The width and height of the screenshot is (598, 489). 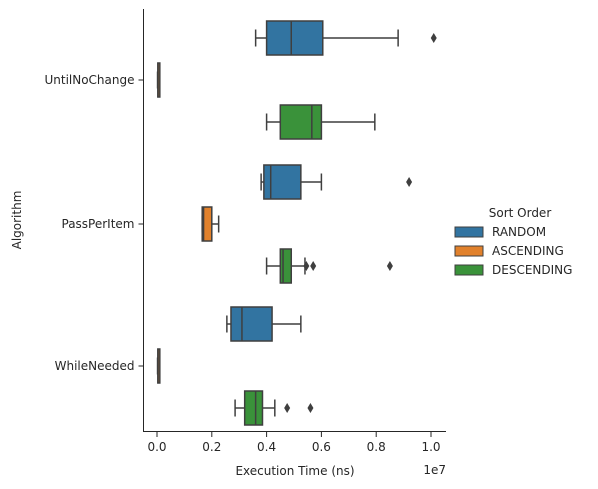 What do you see at coordinates (434, 470) in the screenshot?
I see `x-axis-offset-label: 1e7` at bounding box center [434, 470].